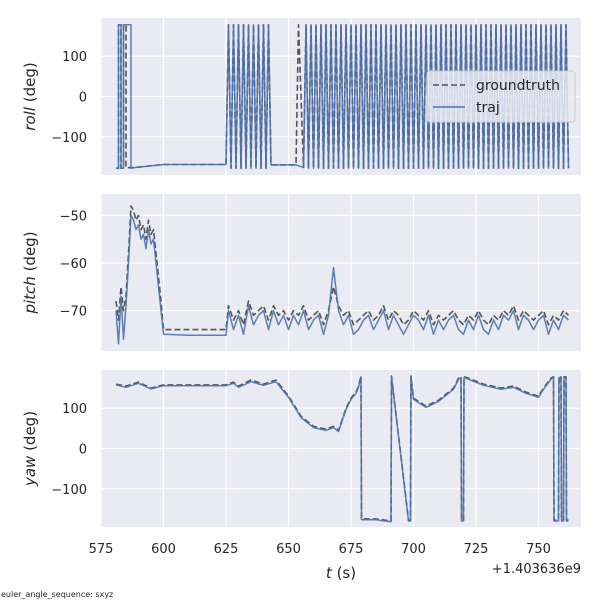 The image size is (600, 600). Describe the element at coordinates (73, 264) in the screenshot. I see `y-tick-label: −60` at that location.